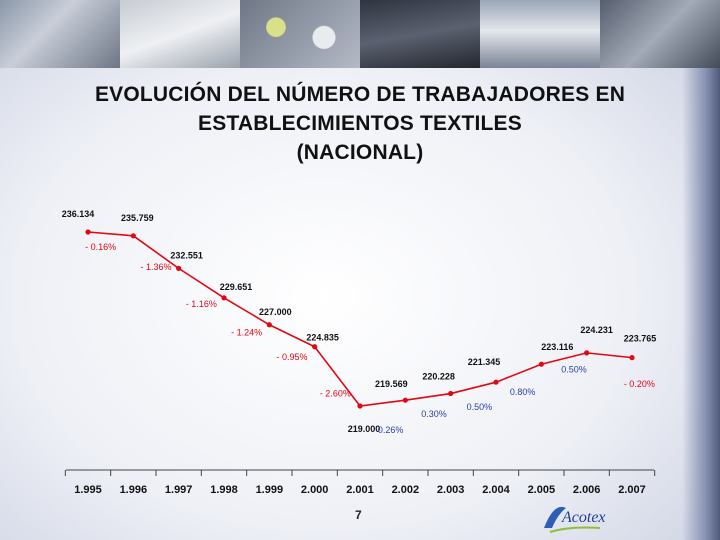 The image size is (720, 540). Describe the element at coordinates (179, 490) in the screenshot. I see `x-tick-label: 1.997` at that location.